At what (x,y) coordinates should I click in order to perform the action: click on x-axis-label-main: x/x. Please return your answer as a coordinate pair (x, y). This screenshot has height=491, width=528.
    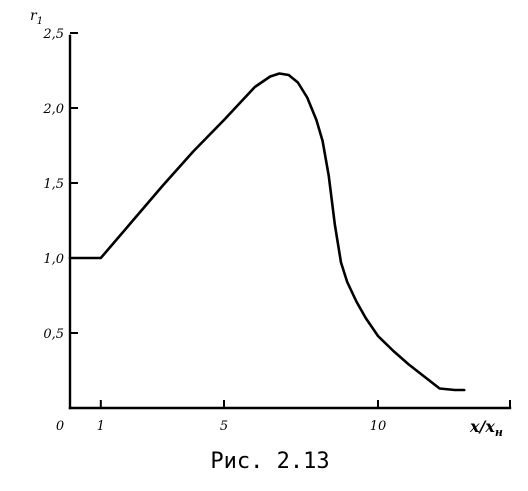
    Looking at the image, I should click on (482, 426).